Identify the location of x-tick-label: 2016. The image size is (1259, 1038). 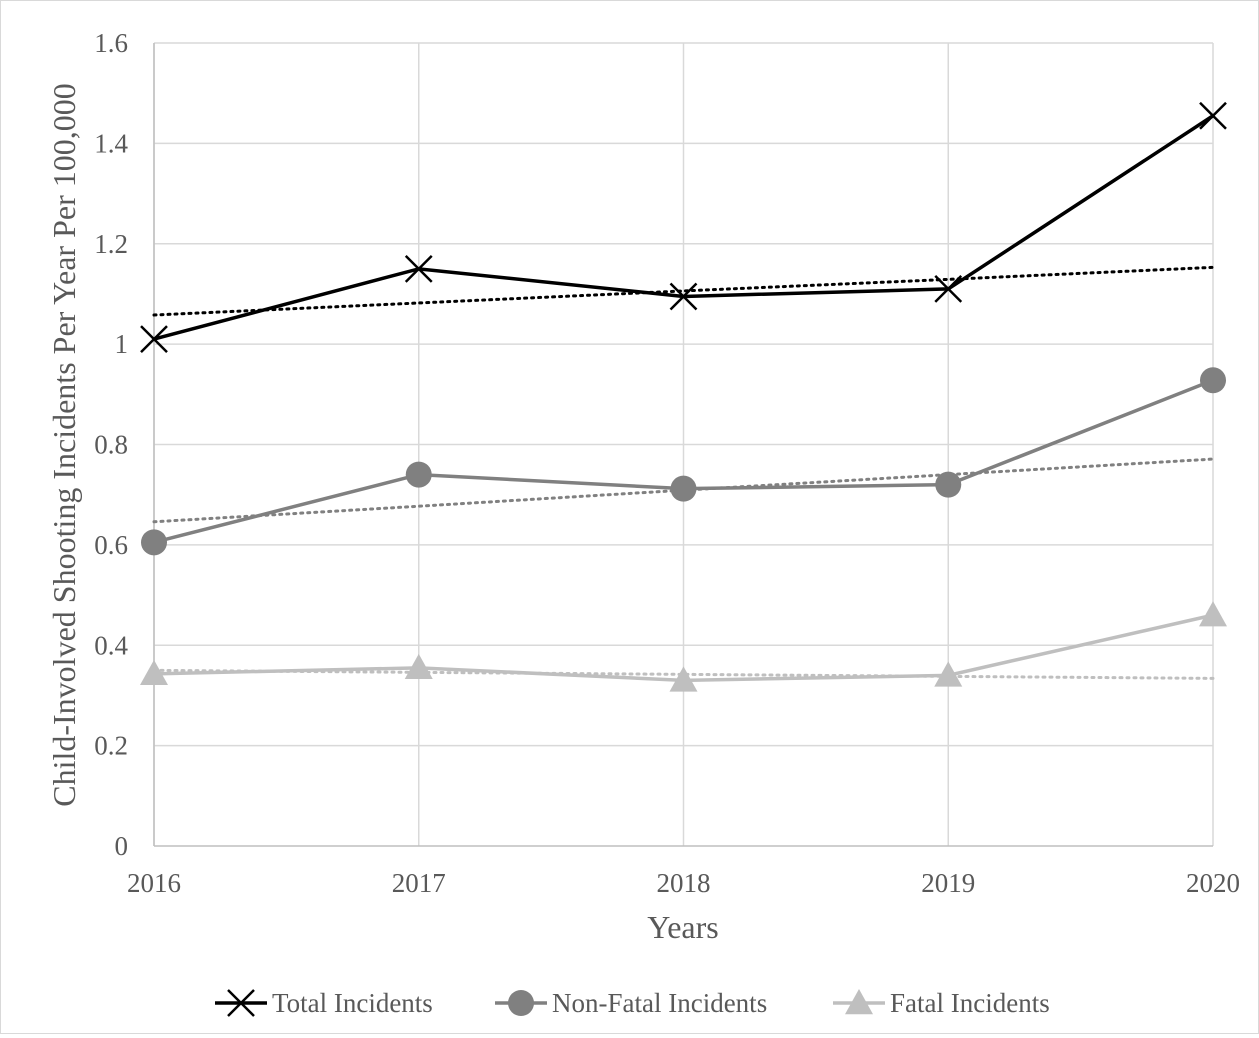
(154, 883).